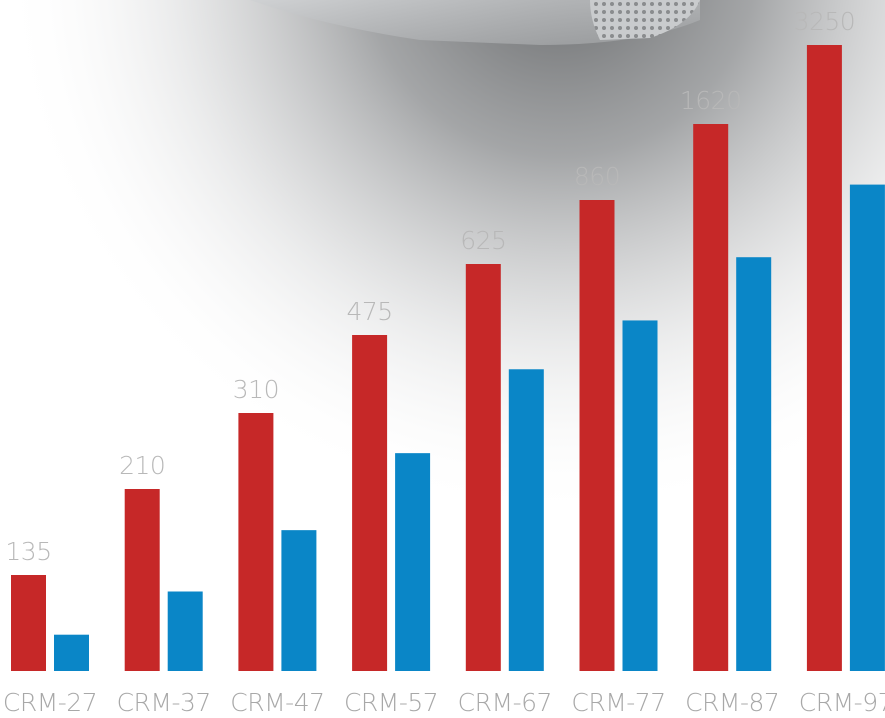  I want to click on data-label-crm-47: 310, so click(256, 389).